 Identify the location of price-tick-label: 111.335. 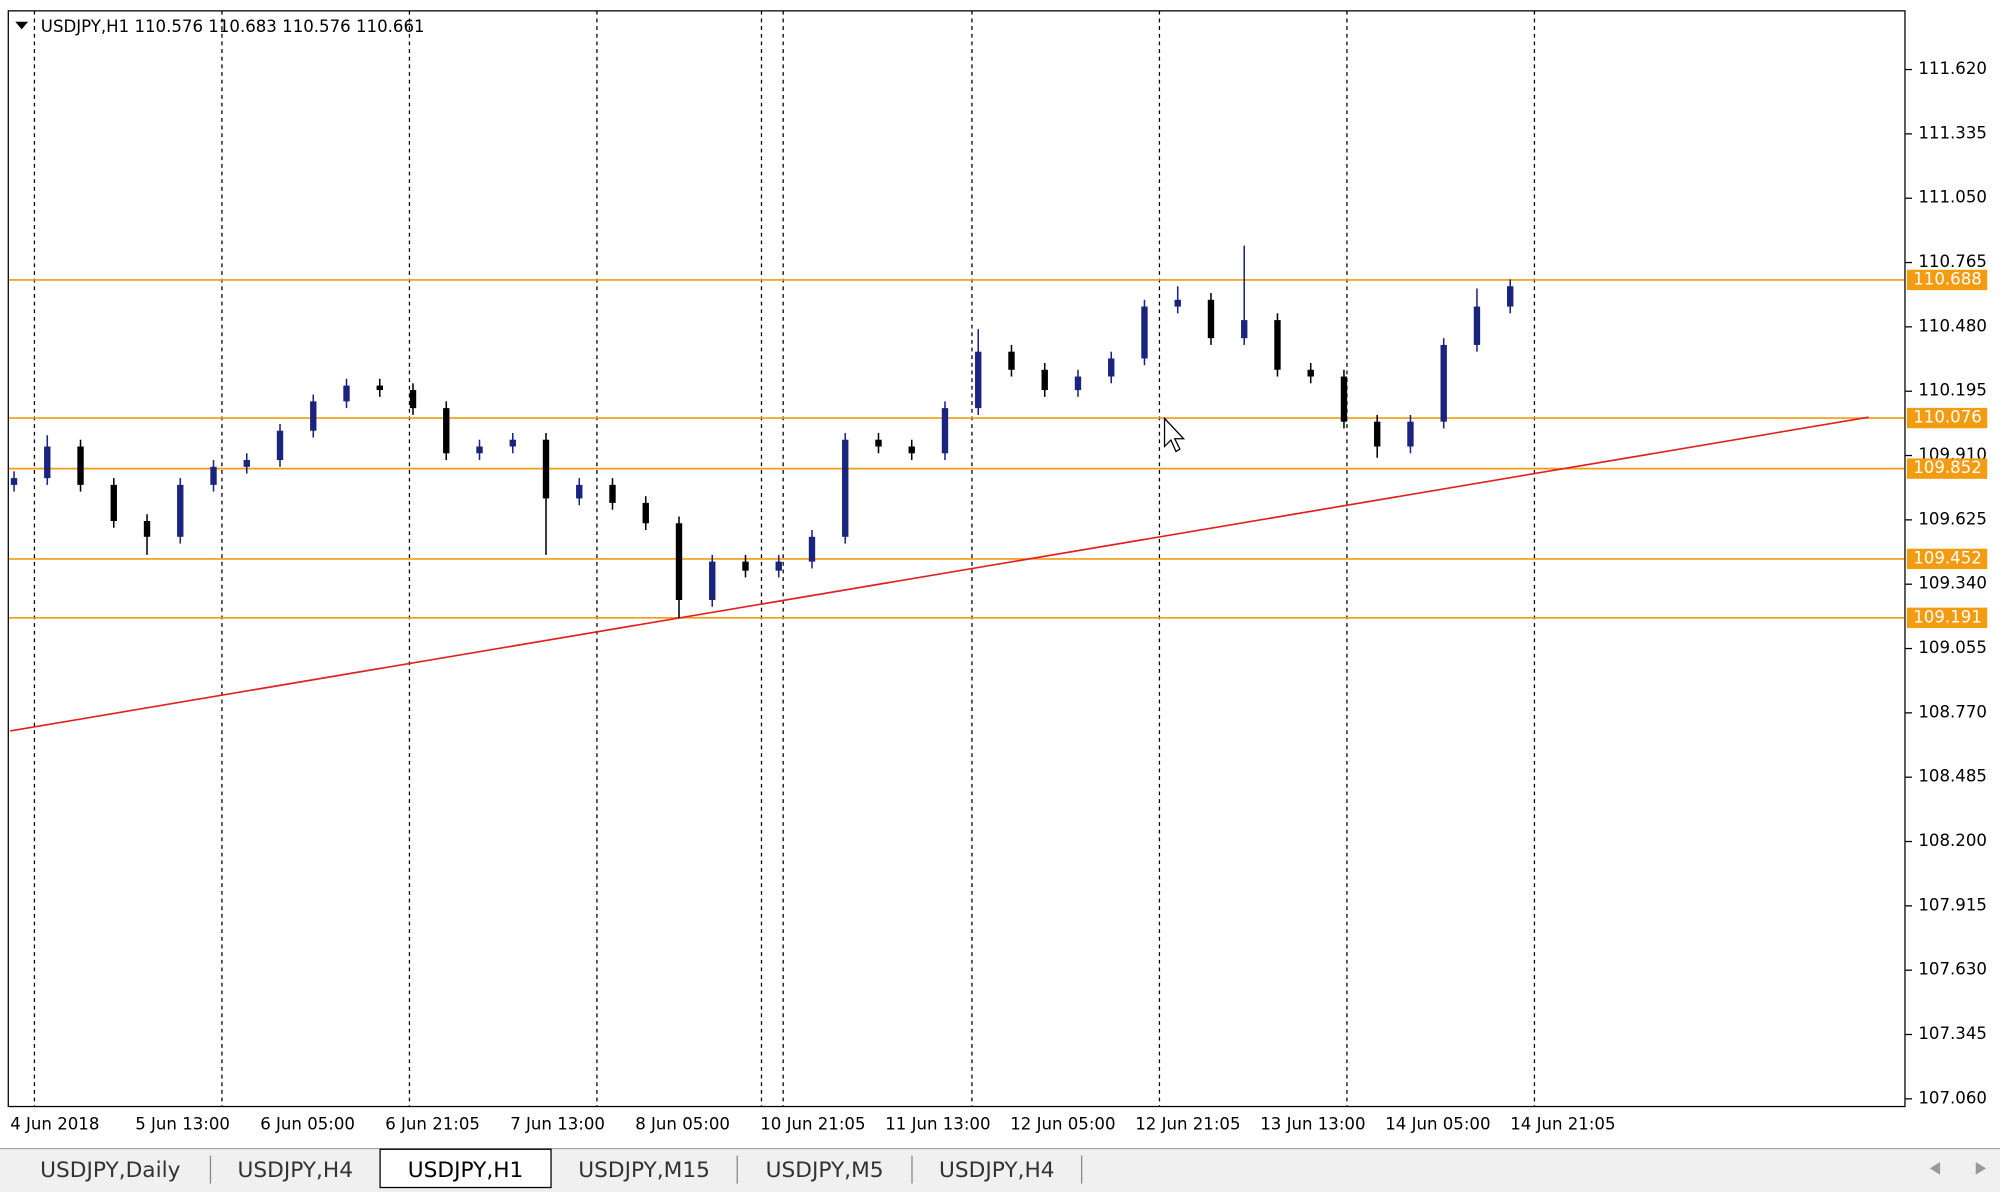
(1952, 132).